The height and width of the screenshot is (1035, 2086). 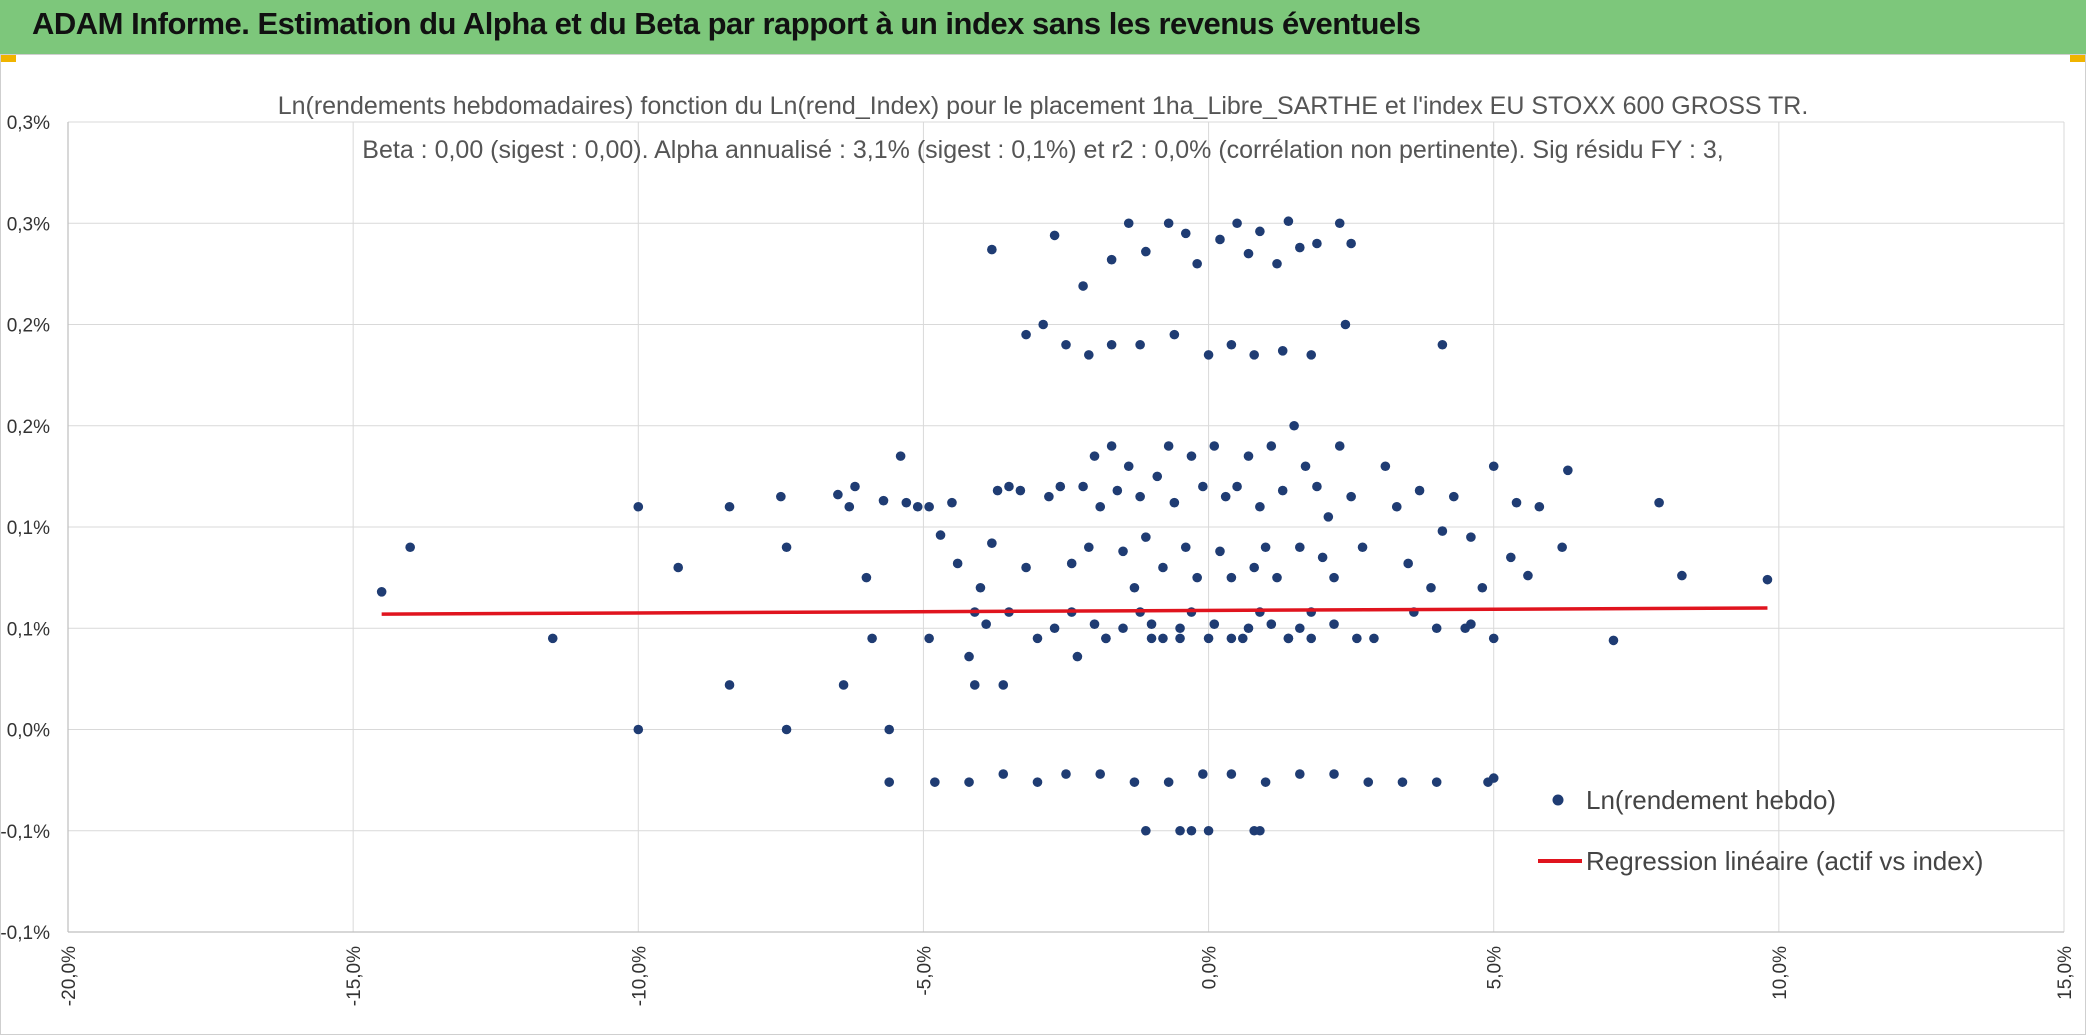 What do you see at coordinates (28, 224) in the screenshot?
I see `y-tick-label-7: 0,3%` at bounding box center [28, 224].